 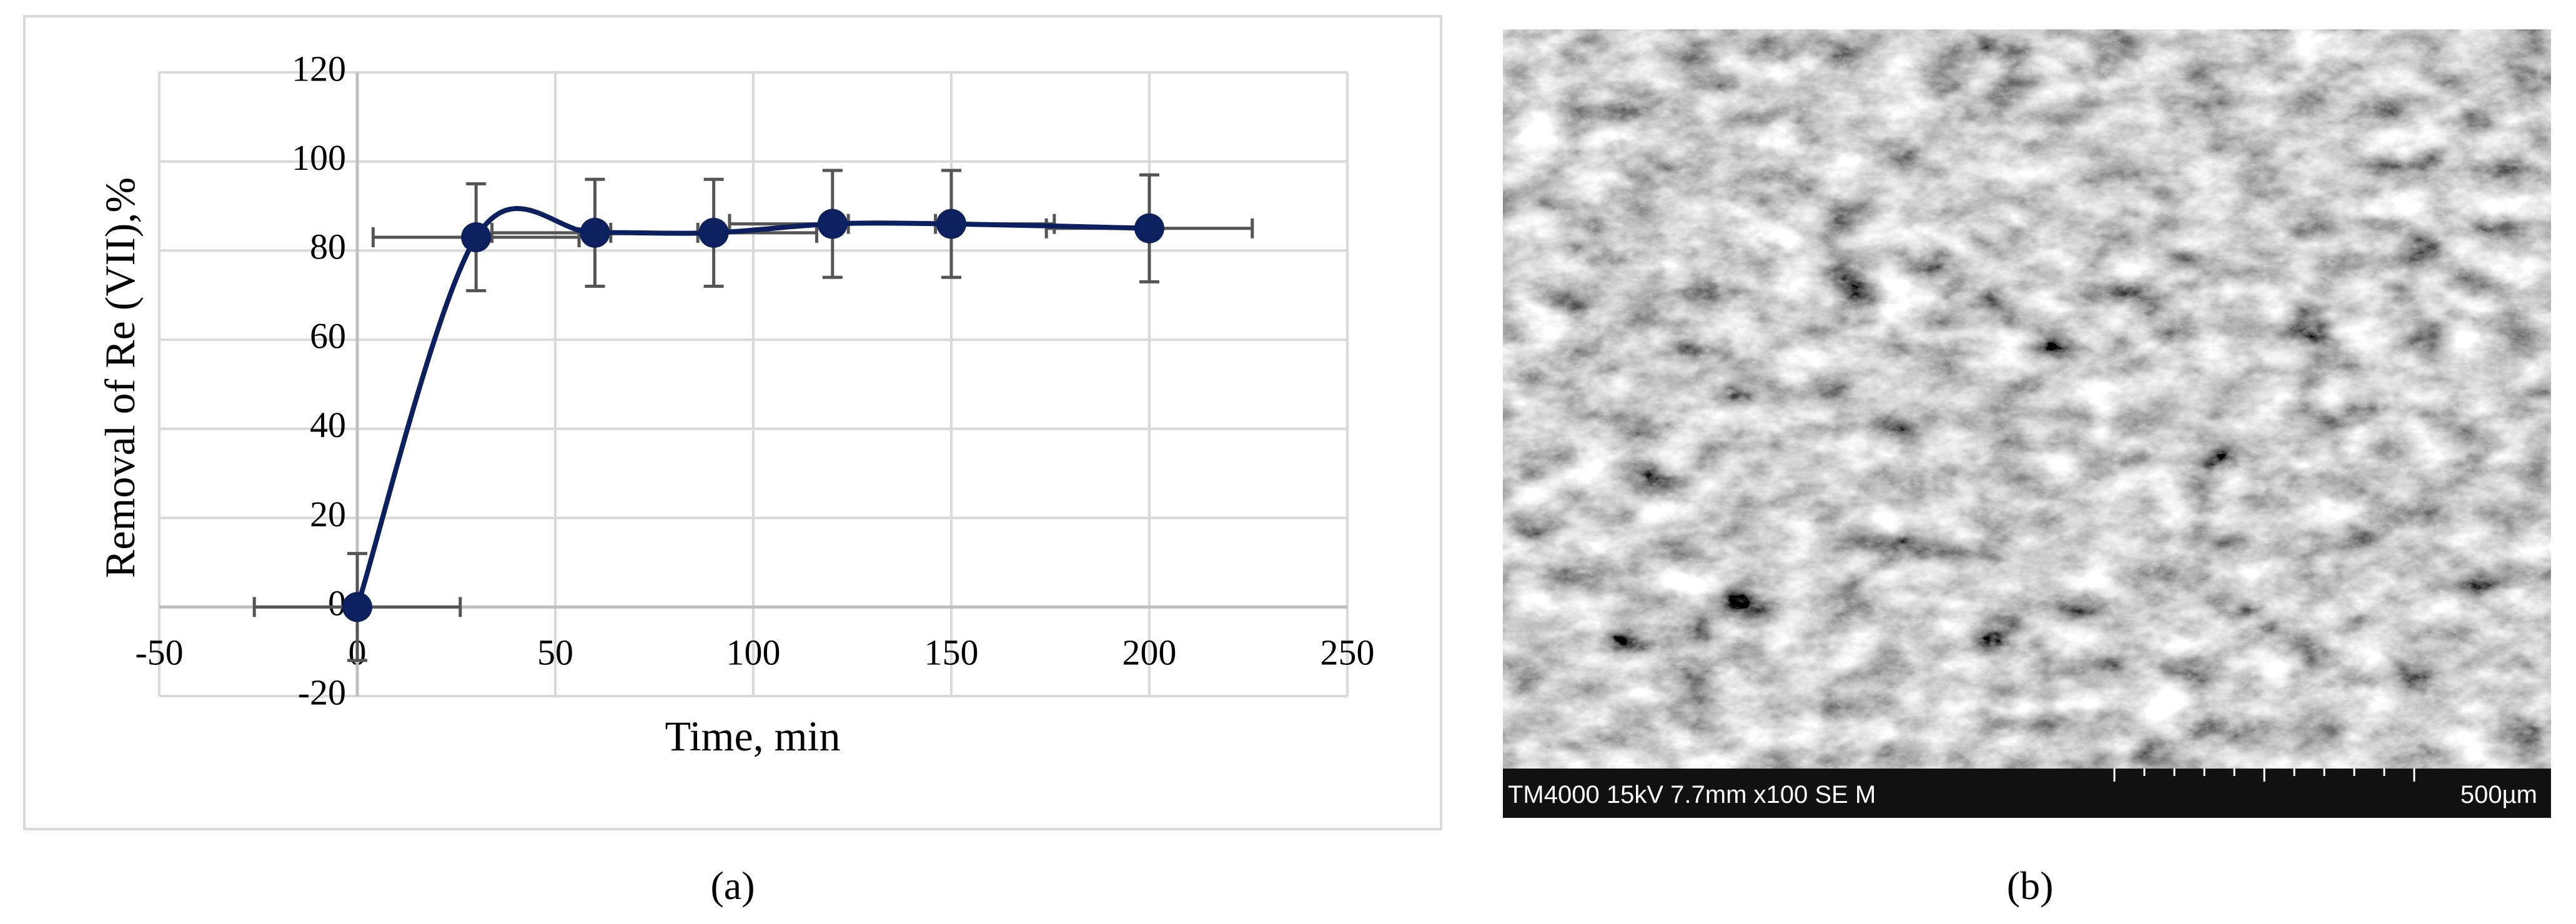 I want to click on y-tick-label: 40, so click(x=328, y=425).